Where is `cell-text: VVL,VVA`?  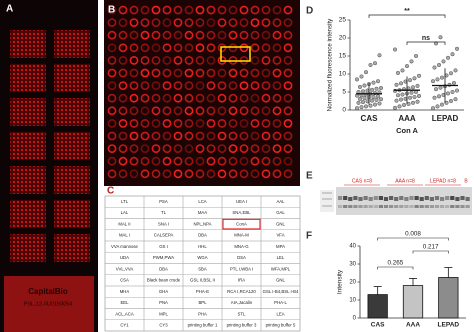 cell-text: VVL,VVA is located at coordinates (125, 268).